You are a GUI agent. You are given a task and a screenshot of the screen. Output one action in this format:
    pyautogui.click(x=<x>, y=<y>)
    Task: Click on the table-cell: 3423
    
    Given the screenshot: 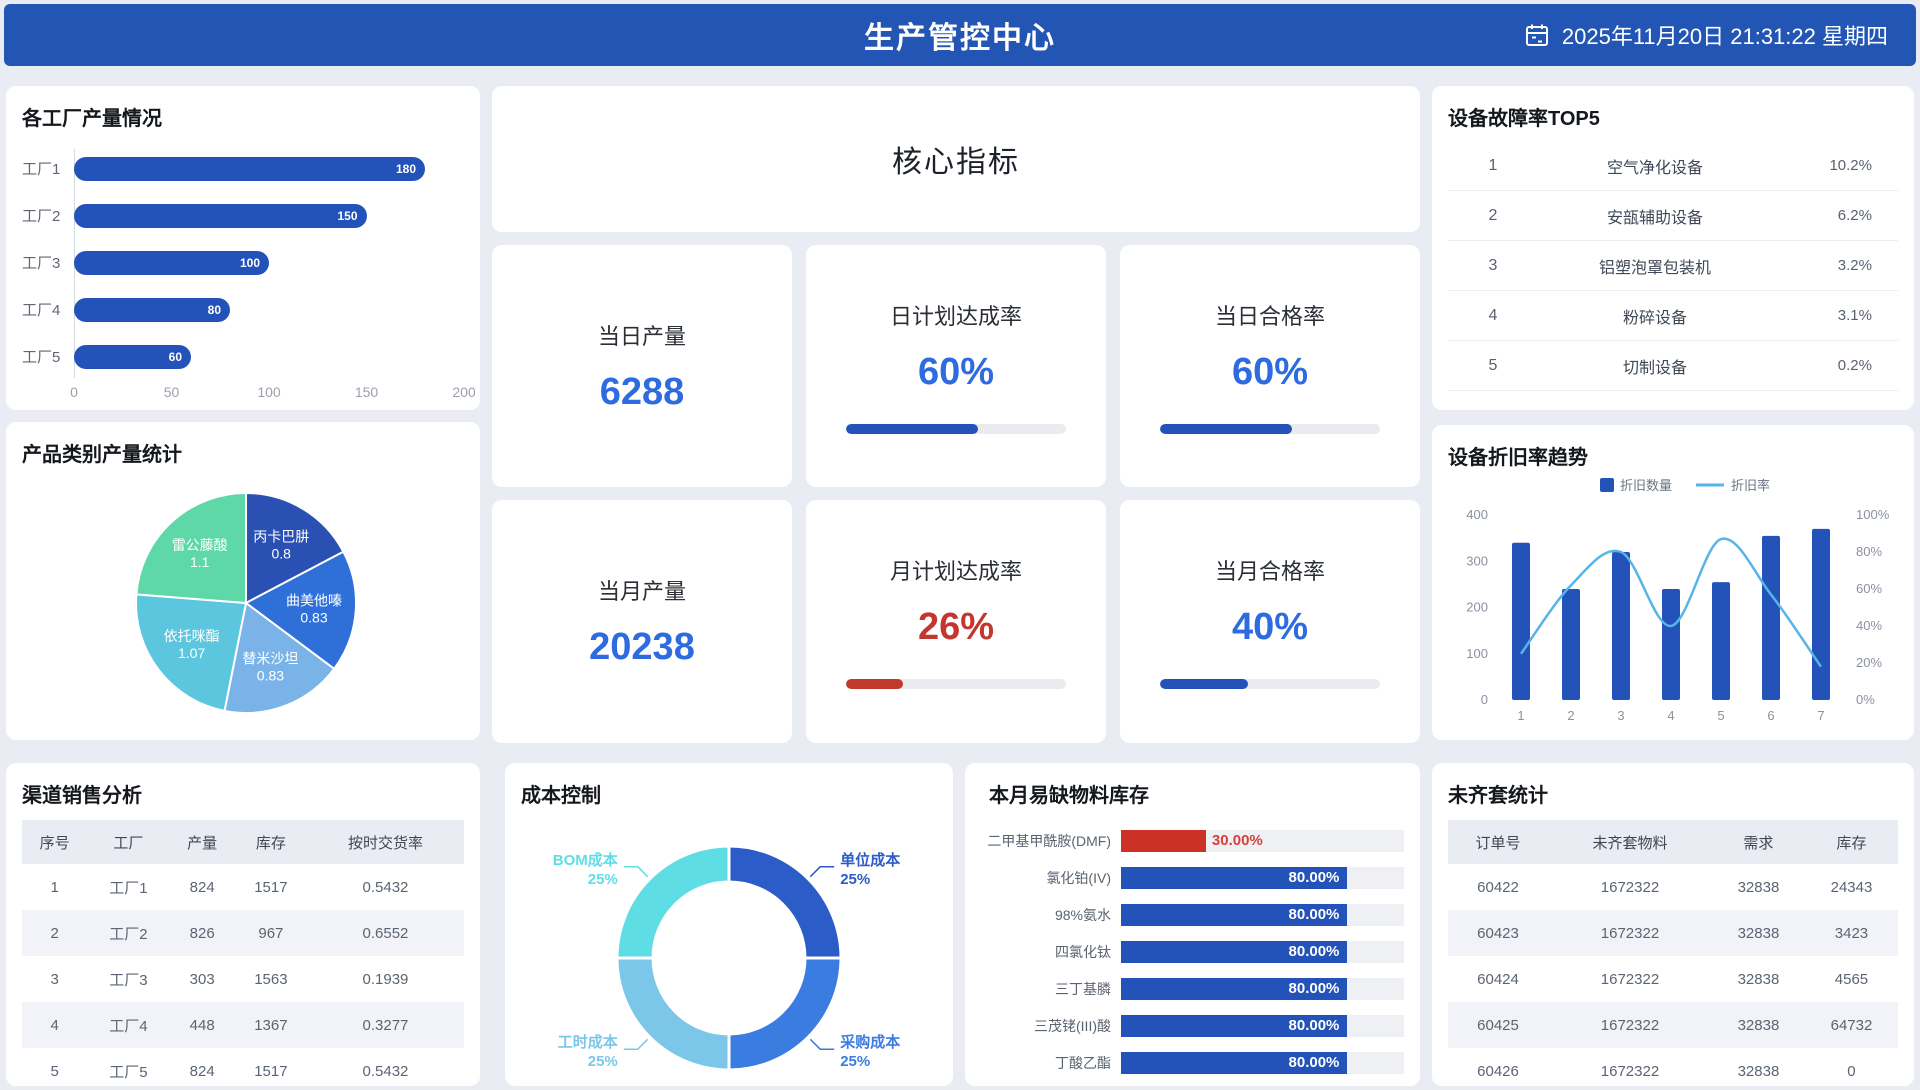 What is the action you would take?
    pyautogui.click(x=1851, y=933)
    